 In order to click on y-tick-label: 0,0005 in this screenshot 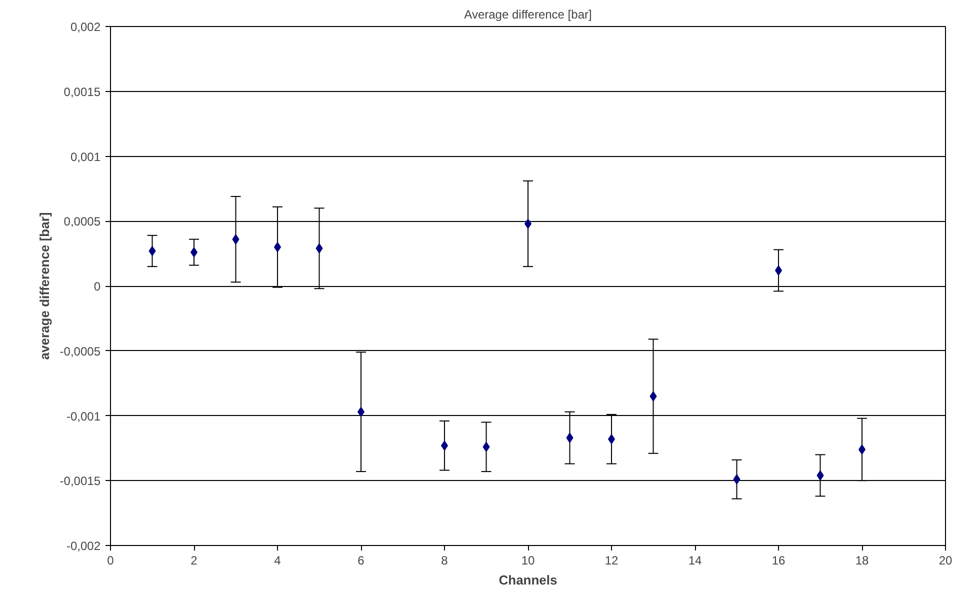, I will do `click(82, 221)`.